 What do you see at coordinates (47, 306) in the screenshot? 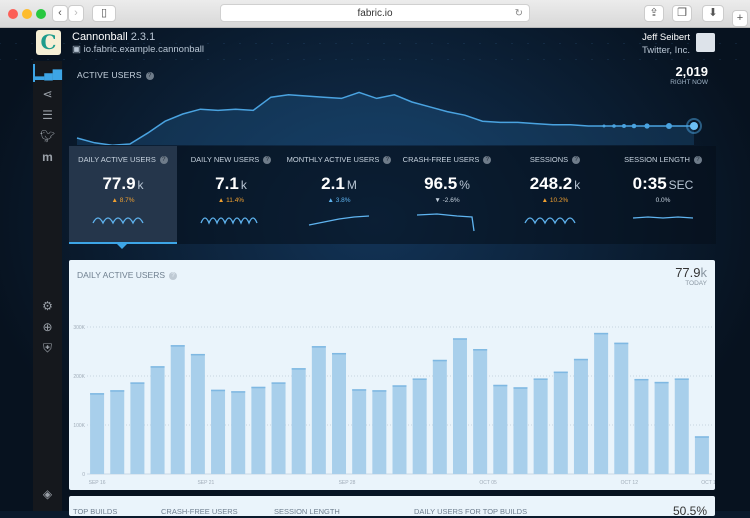
I see `settings-icon: ⚙` at bounding box center [47, 306].